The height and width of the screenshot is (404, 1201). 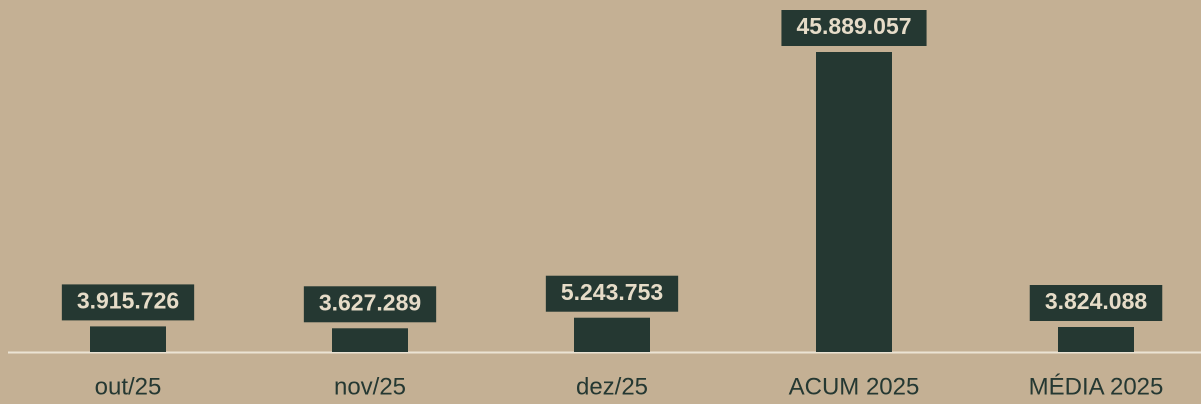 I want to click on value-label: 5.243.753, so click(x=612, y=292).